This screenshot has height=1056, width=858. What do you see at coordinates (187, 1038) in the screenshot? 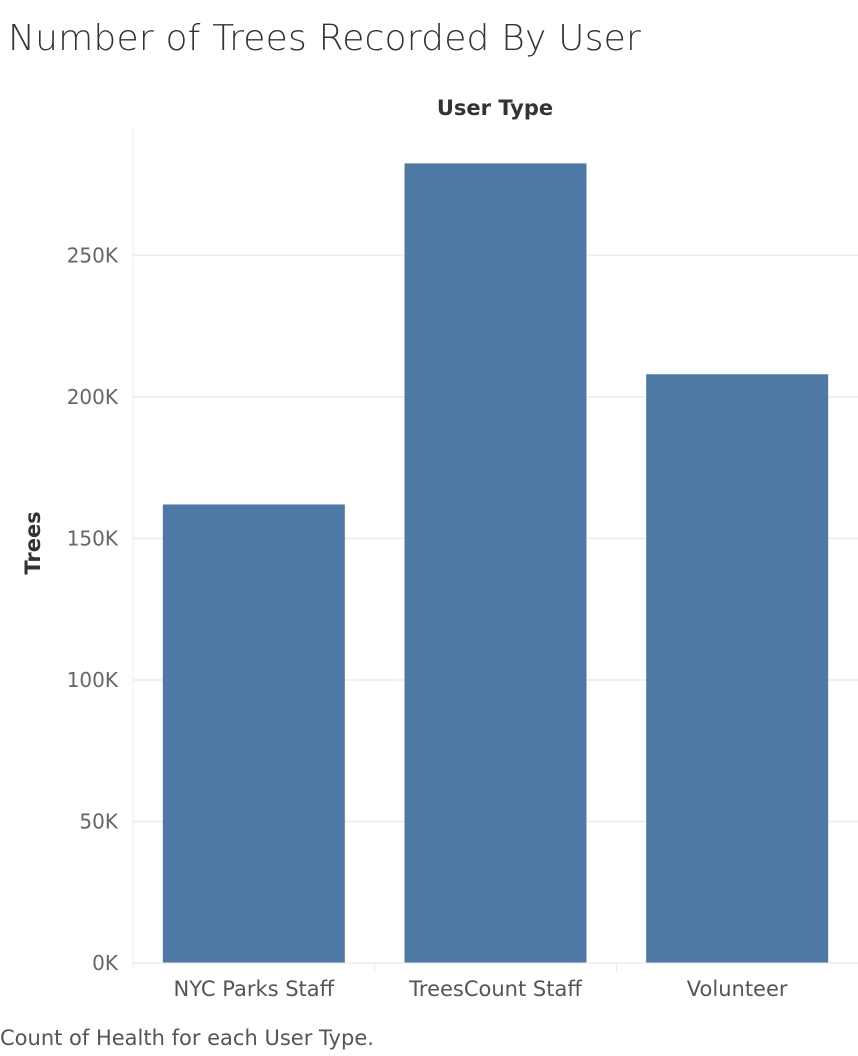
I see `footnote: Count of Health for each User Type.` at bounding box center [187, 1038].